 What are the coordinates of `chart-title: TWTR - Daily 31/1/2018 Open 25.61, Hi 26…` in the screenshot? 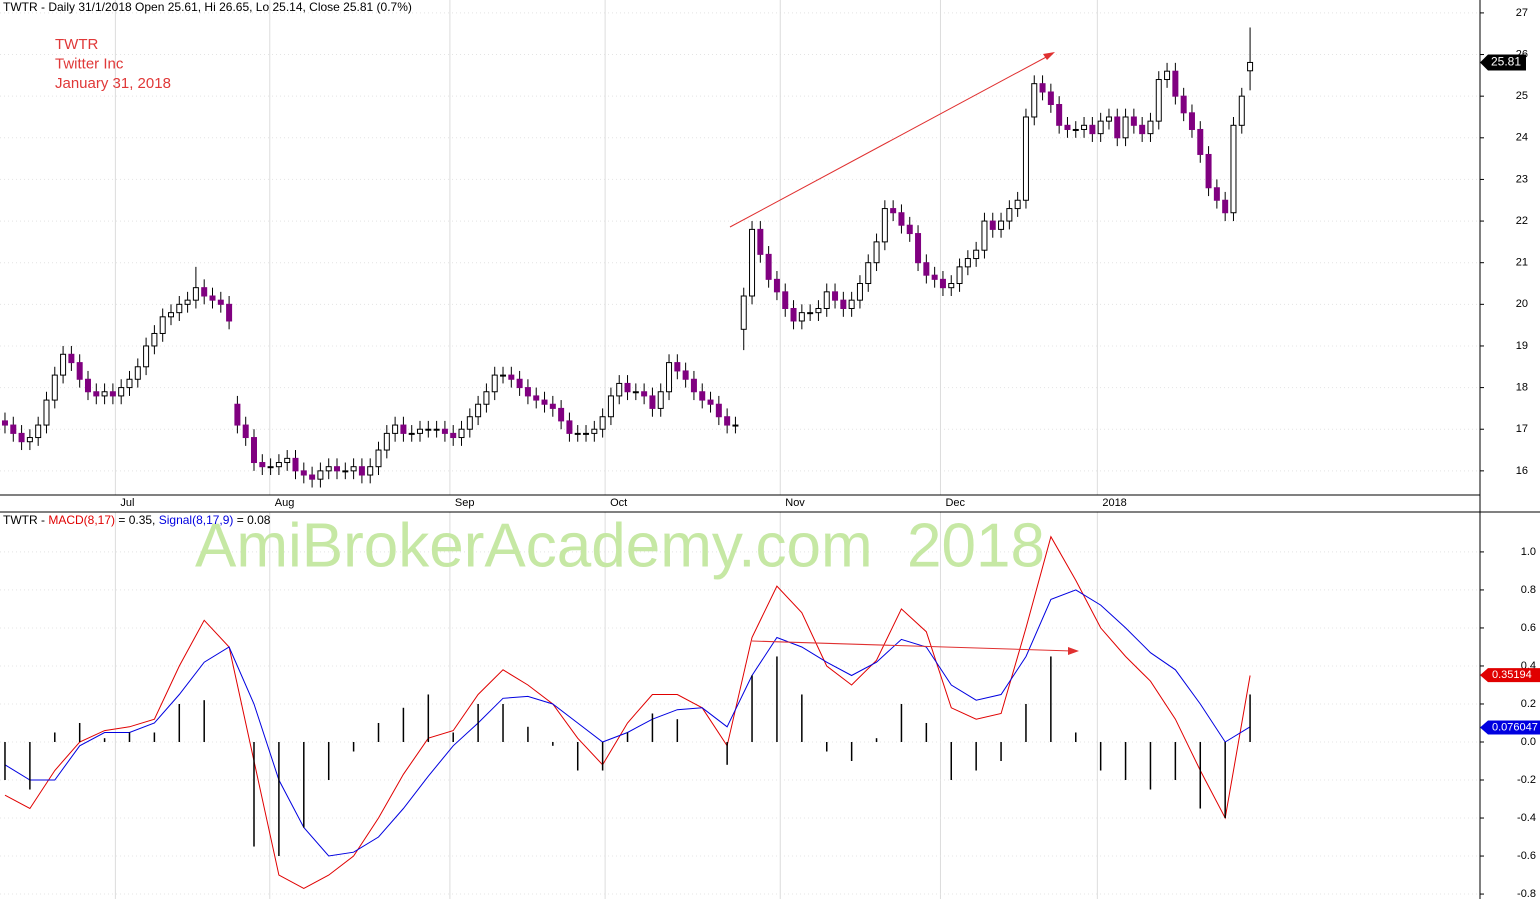 It's located at (207, 7).